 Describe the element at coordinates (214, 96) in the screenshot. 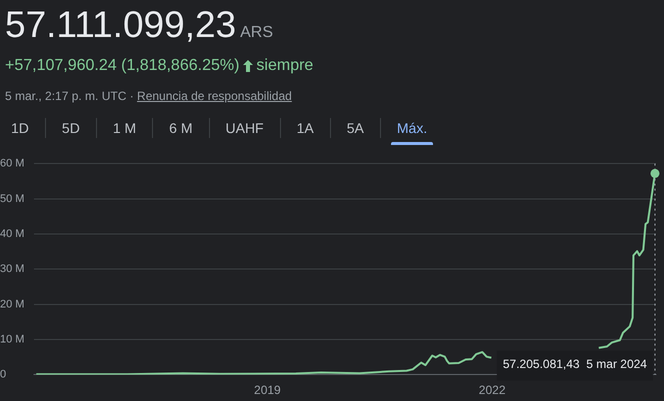

I see `text: Renuncia de responsabilidad` at that location.